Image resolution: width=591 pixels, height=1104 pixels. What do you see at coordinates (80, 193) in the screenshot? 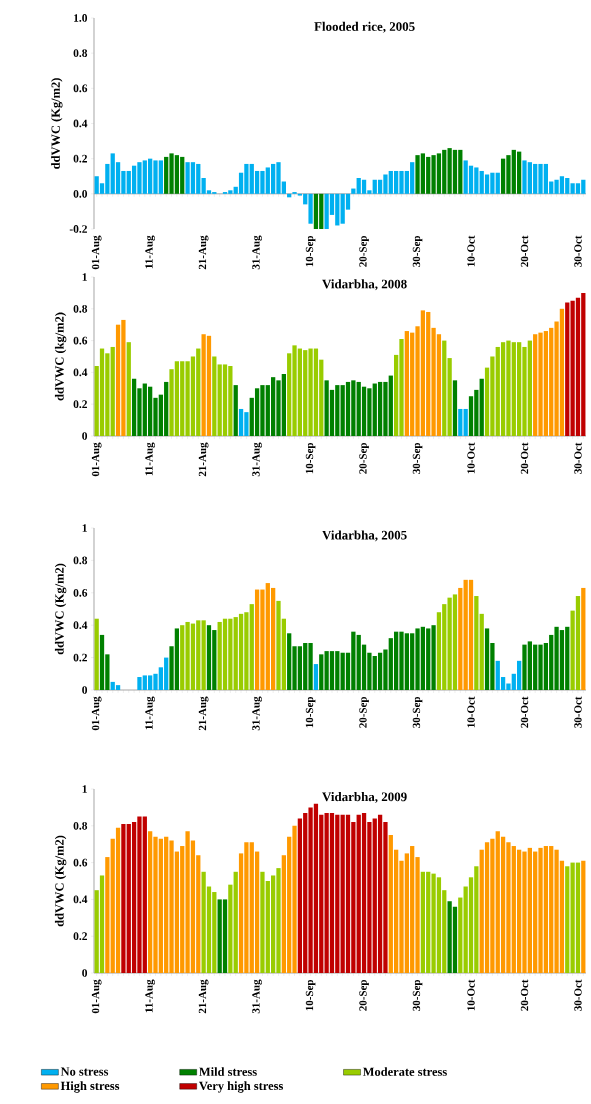
I see `y-tick-label: 0.0` at bounding box center [80, 193].